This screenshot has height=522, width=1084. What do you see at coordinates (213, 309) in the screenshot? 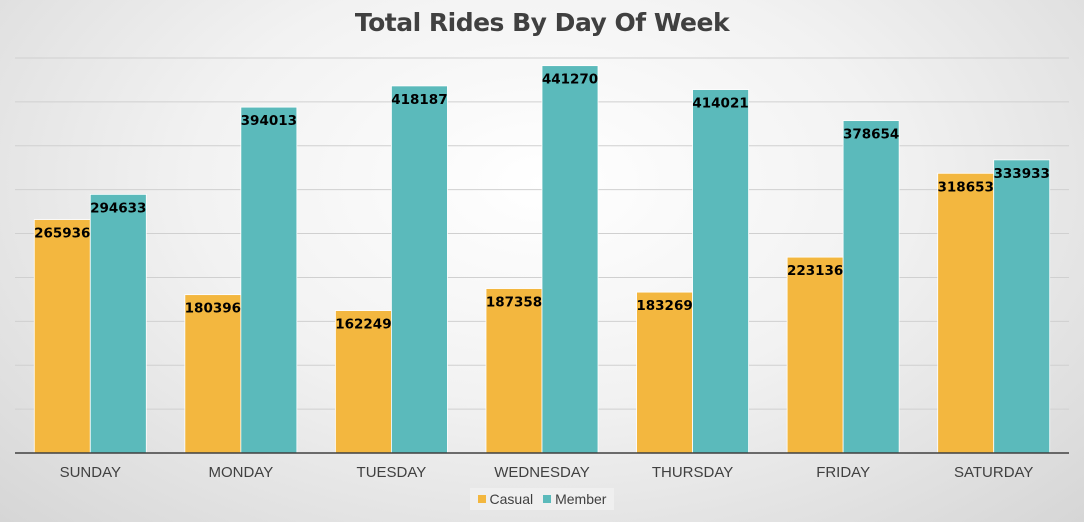
I see `data-label: 180396` at bounding box center [213, 309].